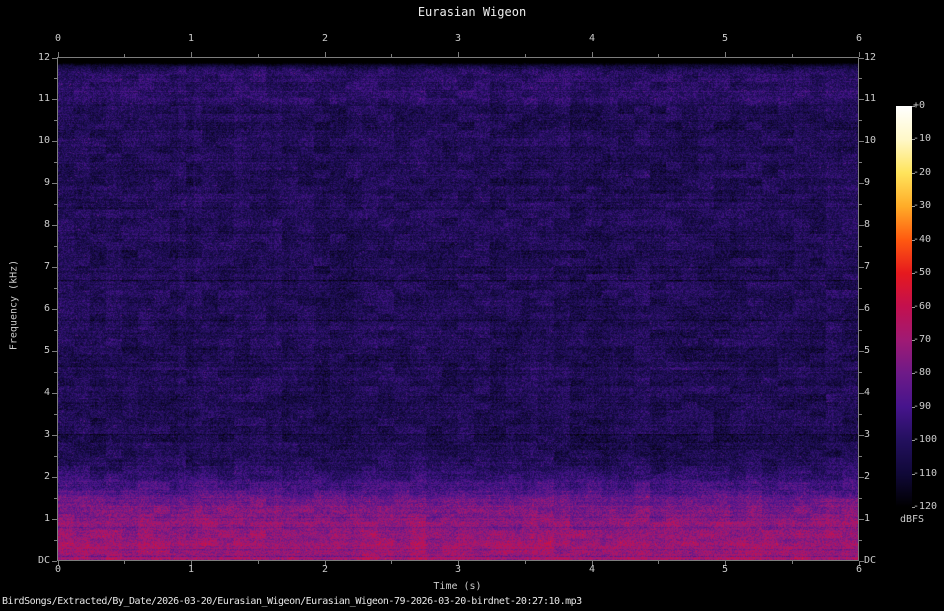  I want to click on y-tick-label-left: DC, so click(43, 560).